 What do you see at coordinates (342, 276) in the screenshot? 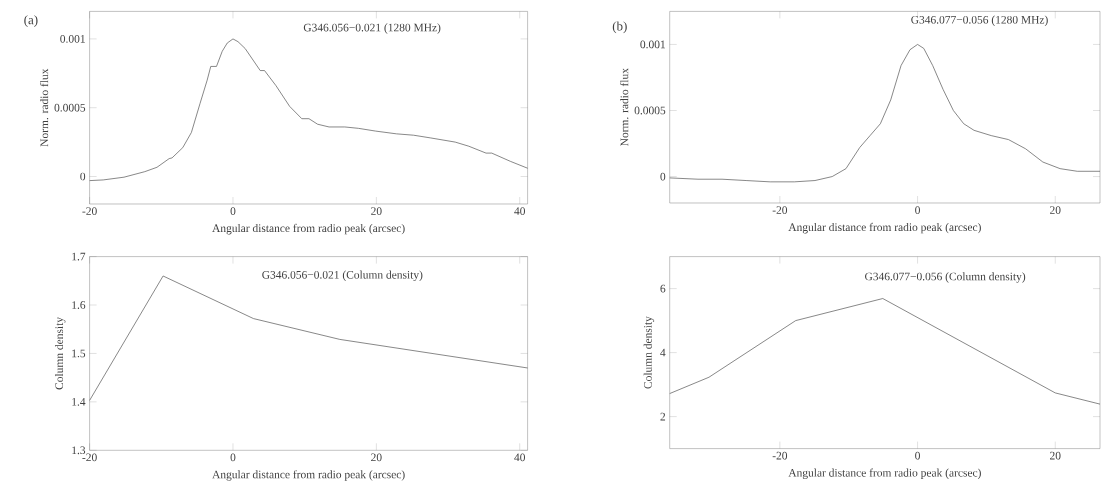
I see `text: G346.056−0.021 (Column density)` at bounding box center [342, 276].